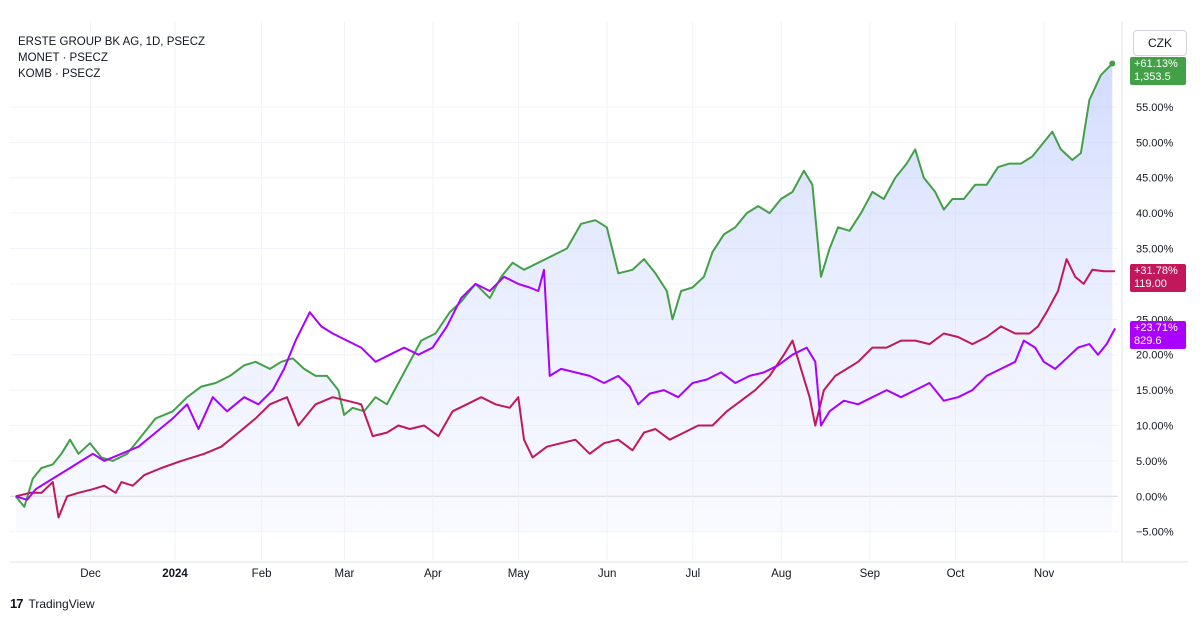  What do you see at coordinates (63, 58) in the screenshot?
I see `legend-compare-monet: MONET · PSECZ` at bounding box center [63, 58].